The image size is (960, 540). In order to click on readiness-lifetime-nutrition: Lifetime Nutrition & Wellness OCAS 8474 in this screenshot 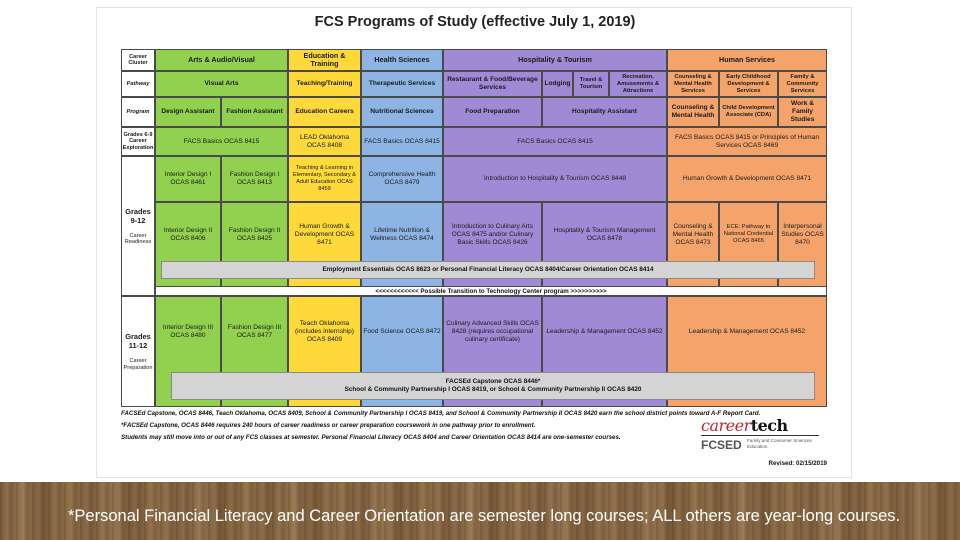, I will do `click(402, 249)`.